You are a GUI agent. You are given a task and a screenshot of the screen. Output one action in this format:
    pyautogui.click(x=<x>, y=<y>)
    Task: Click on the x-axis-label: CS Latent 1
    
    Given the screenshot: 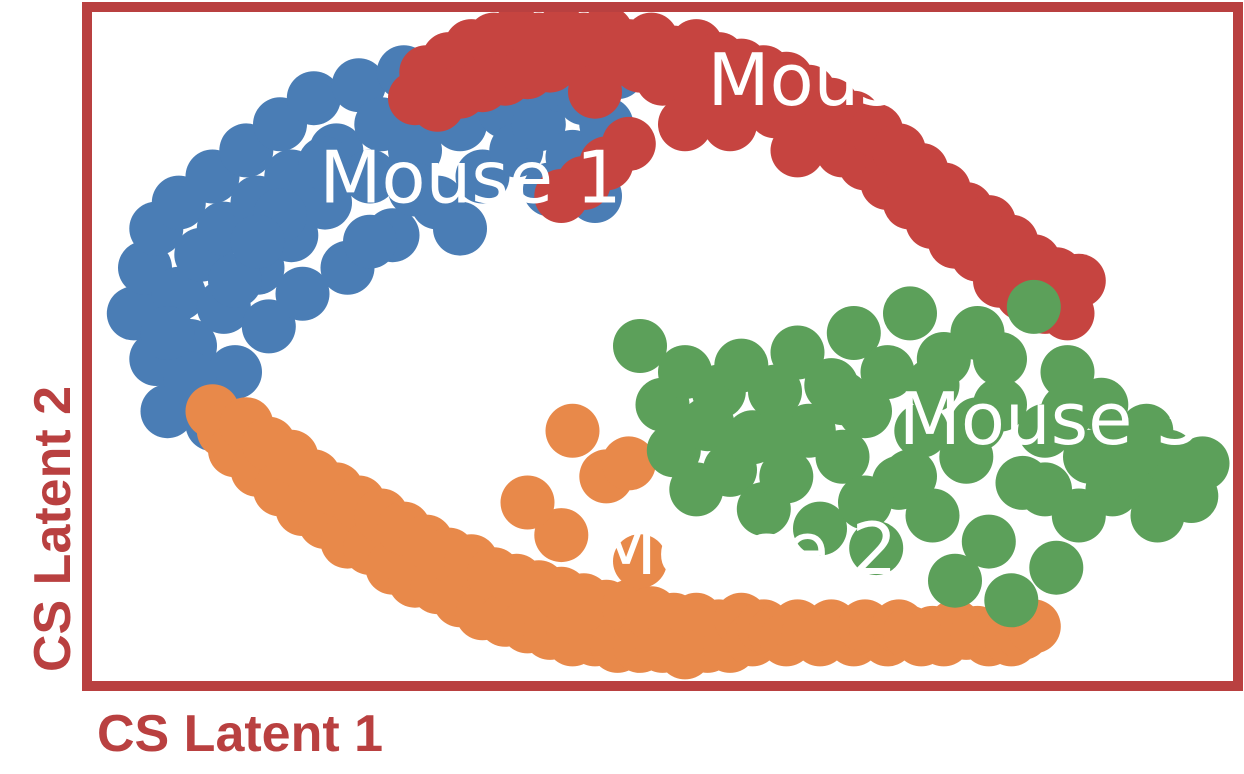 What is the action you would take?
    pyautogui.click(x=240, y=734)
    